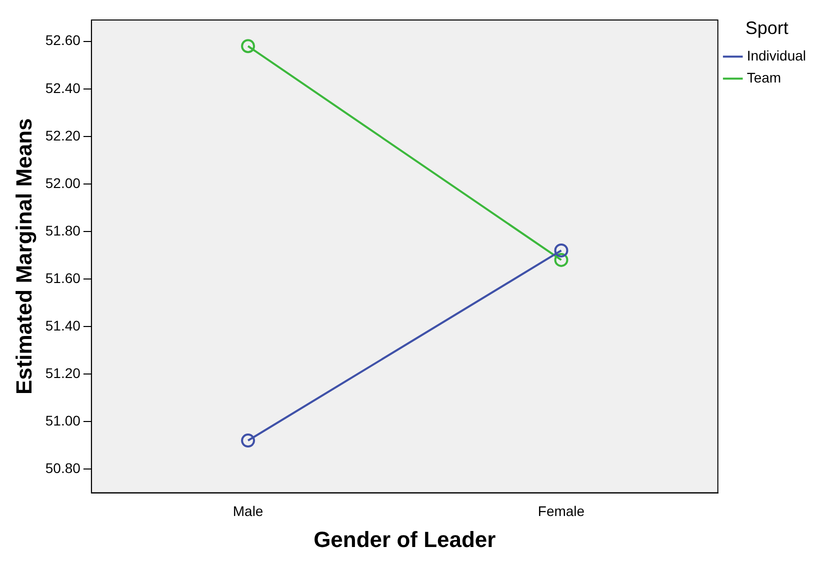  Describe the element at coordinates (63, 230) in the screenshot. I see `y-tick-label: 51.80` at that location.